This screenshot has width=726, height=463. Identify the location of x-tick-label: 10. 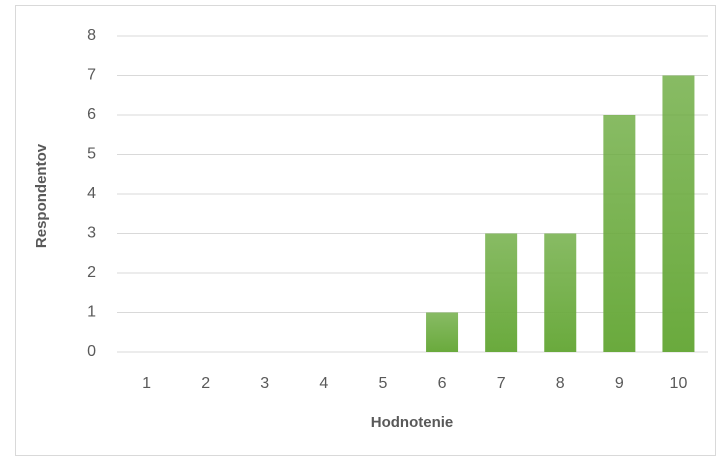
(679, 383).